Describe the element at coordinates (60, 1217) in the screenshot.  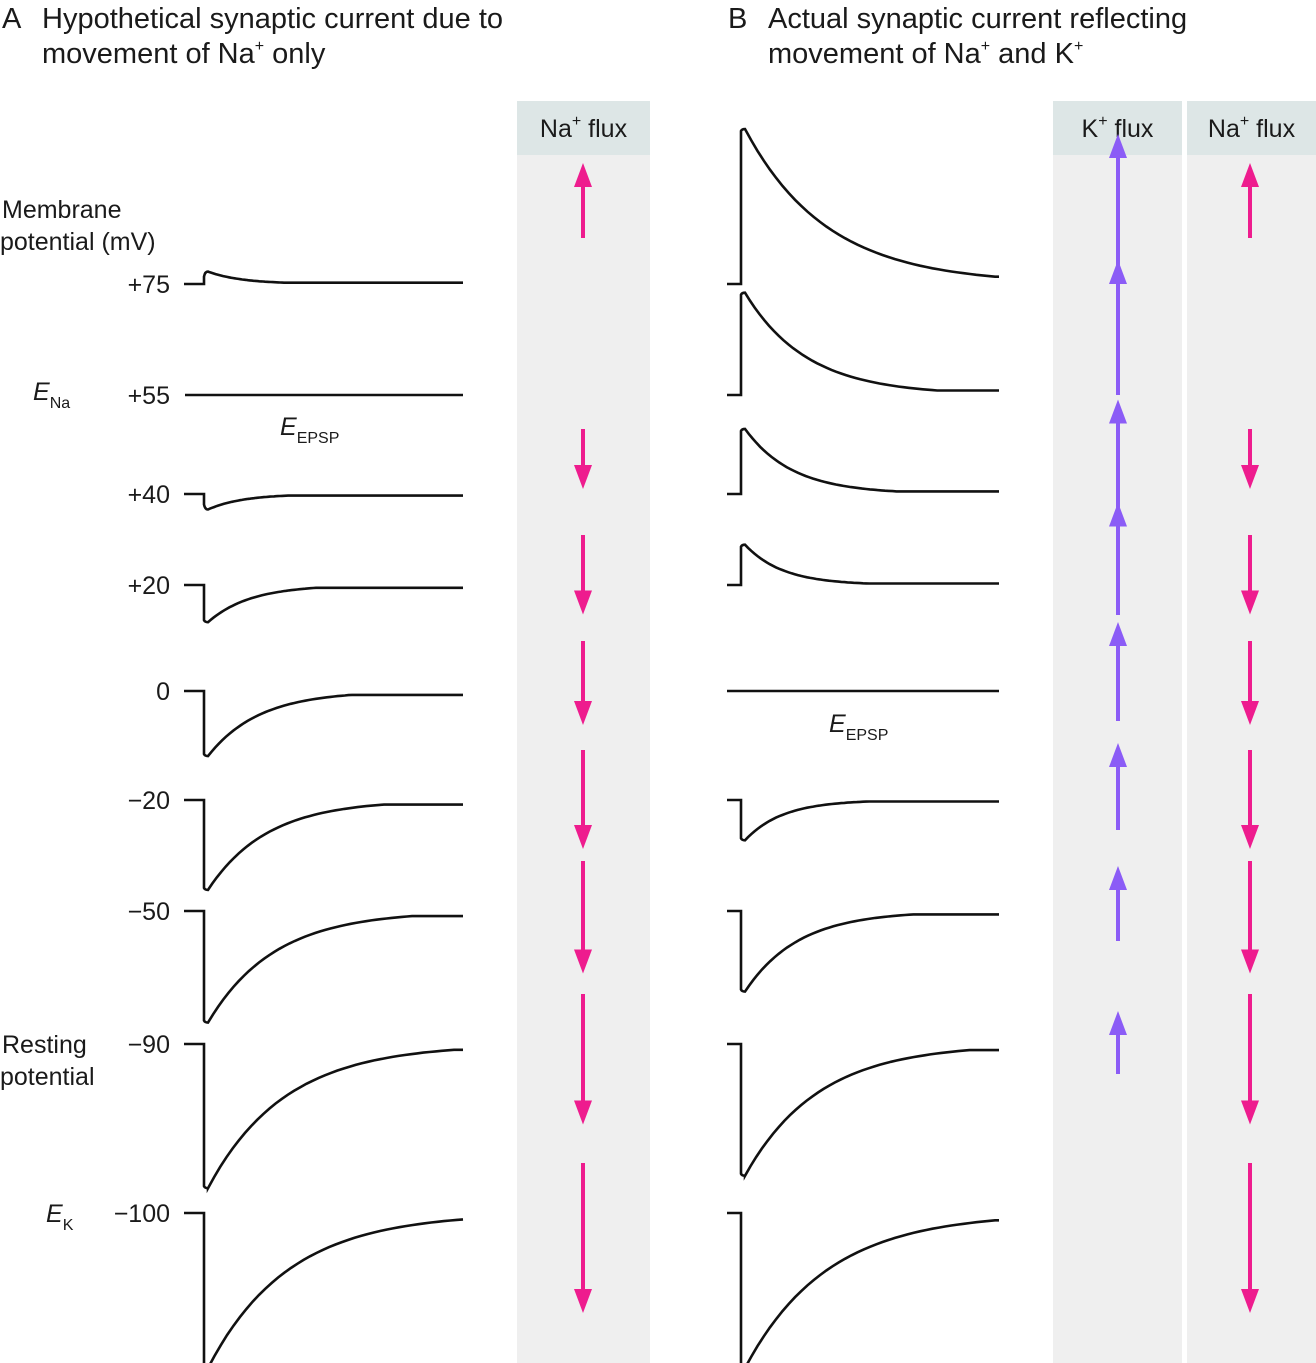
I see `e-k-label: EK` at that location.